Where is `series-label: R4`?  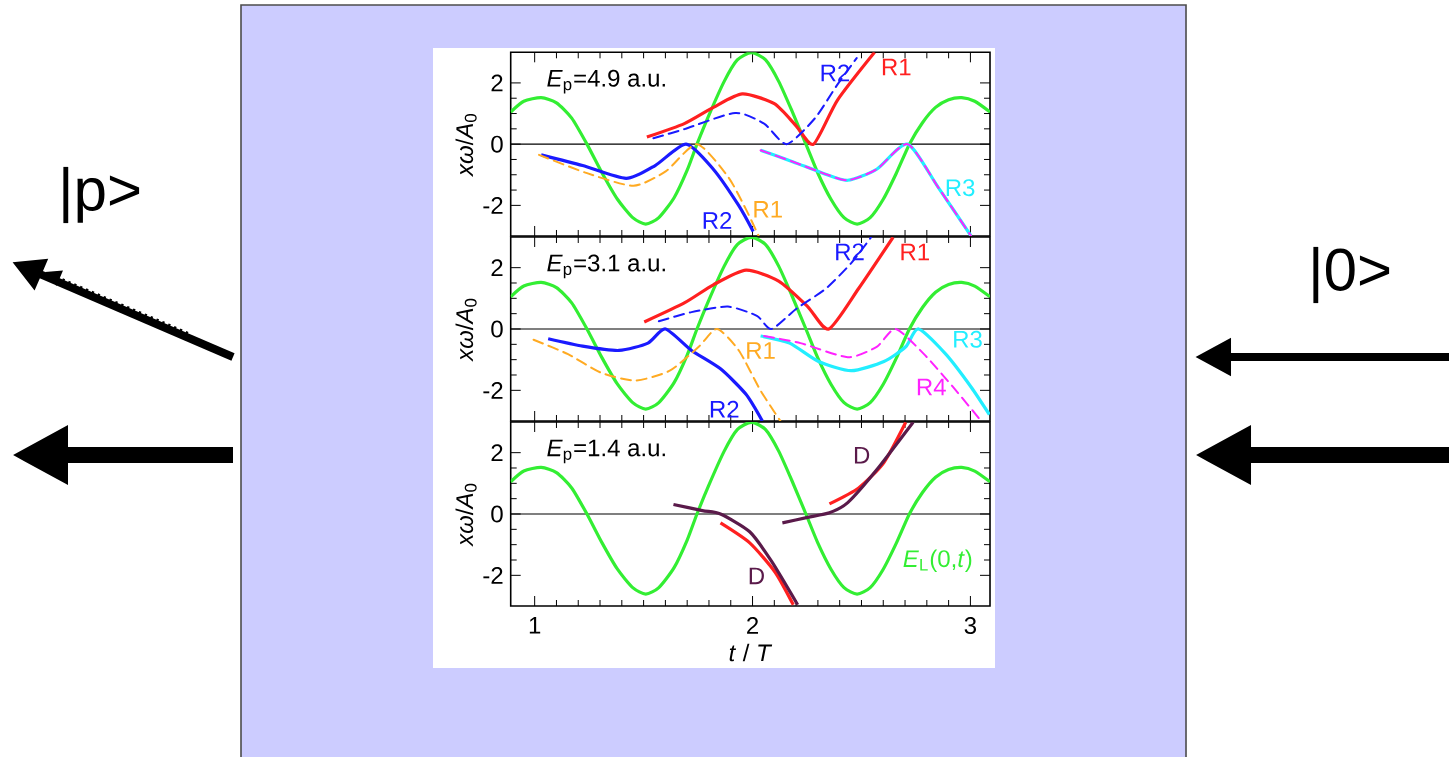 series-label: R4 is located at coordinates (931, 387).